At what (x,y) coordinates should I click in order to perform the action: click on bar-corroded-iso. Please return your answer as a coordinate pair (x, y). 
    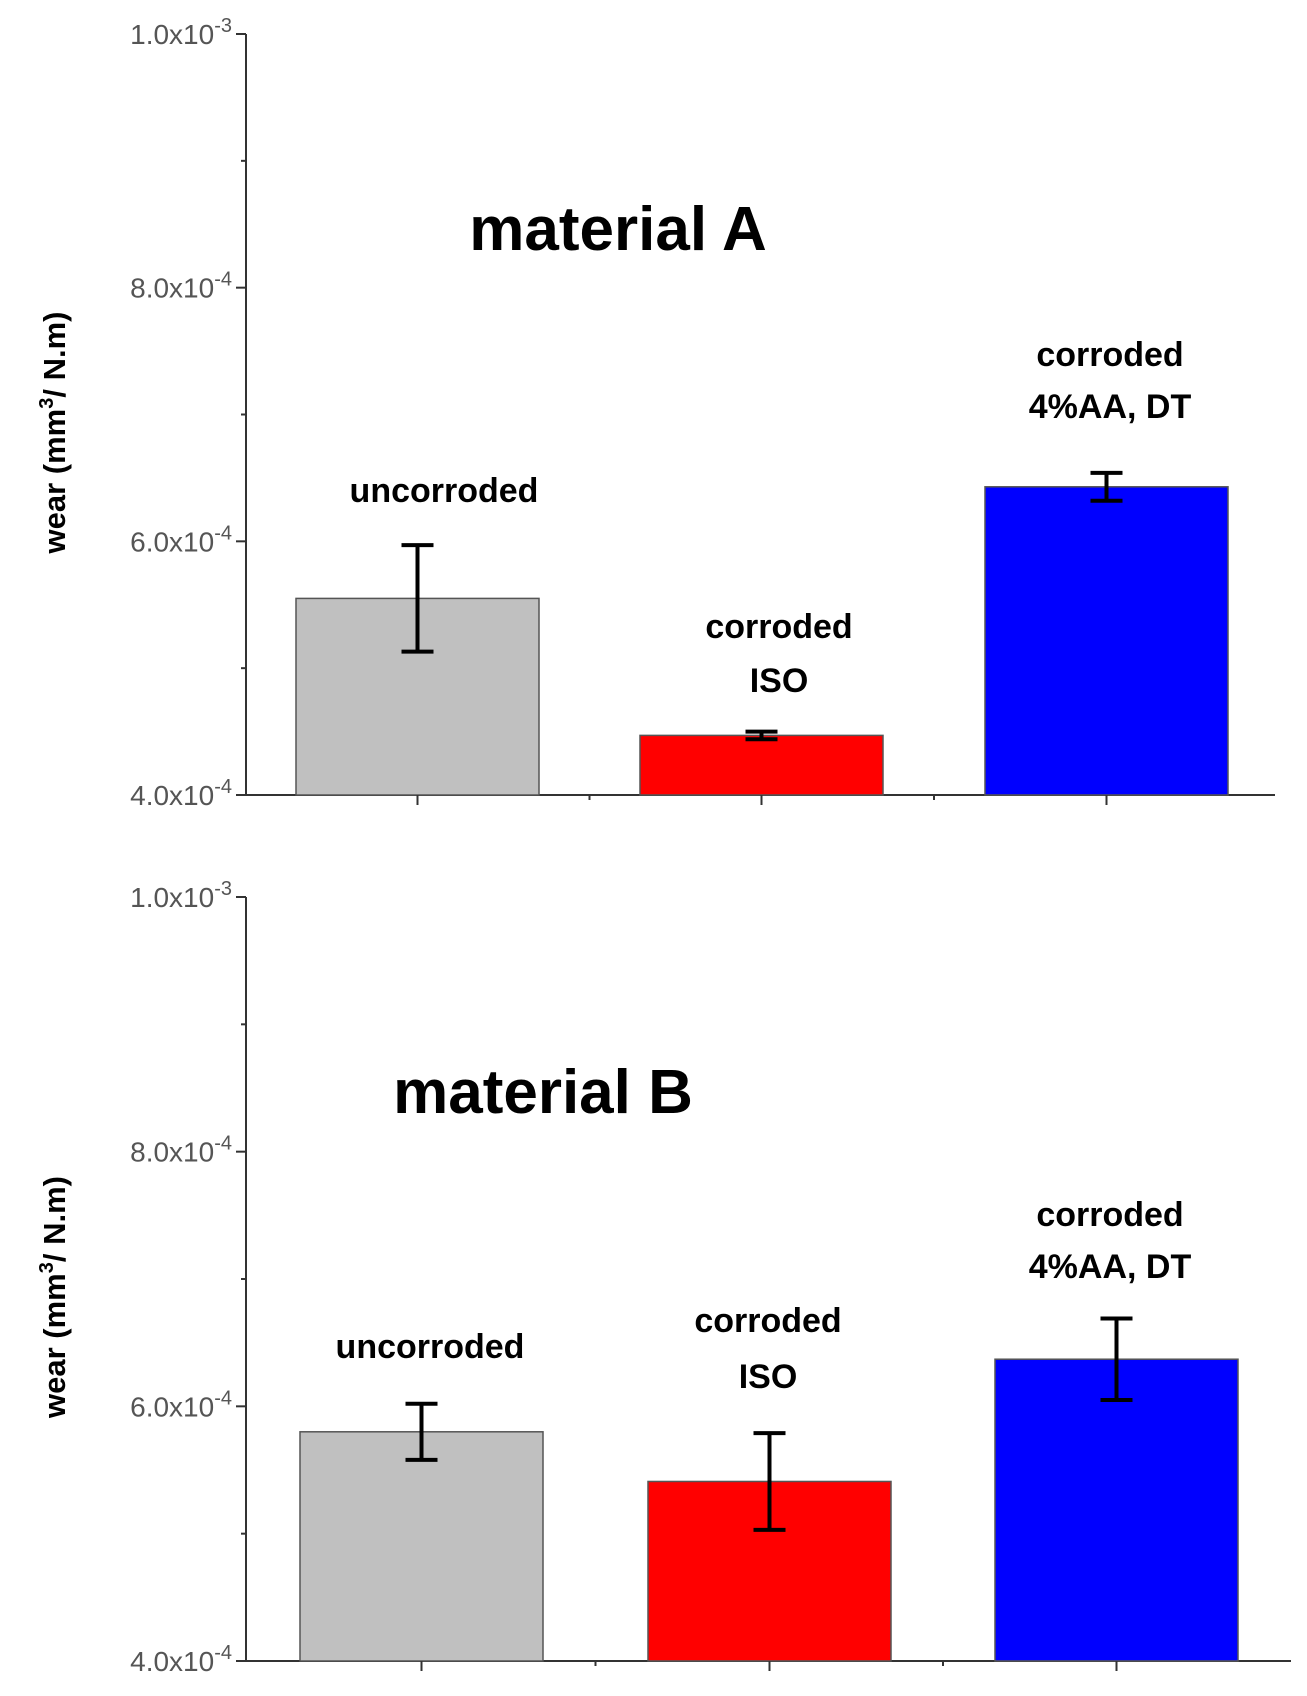
    Looking at the image, I should click on (761, 765).